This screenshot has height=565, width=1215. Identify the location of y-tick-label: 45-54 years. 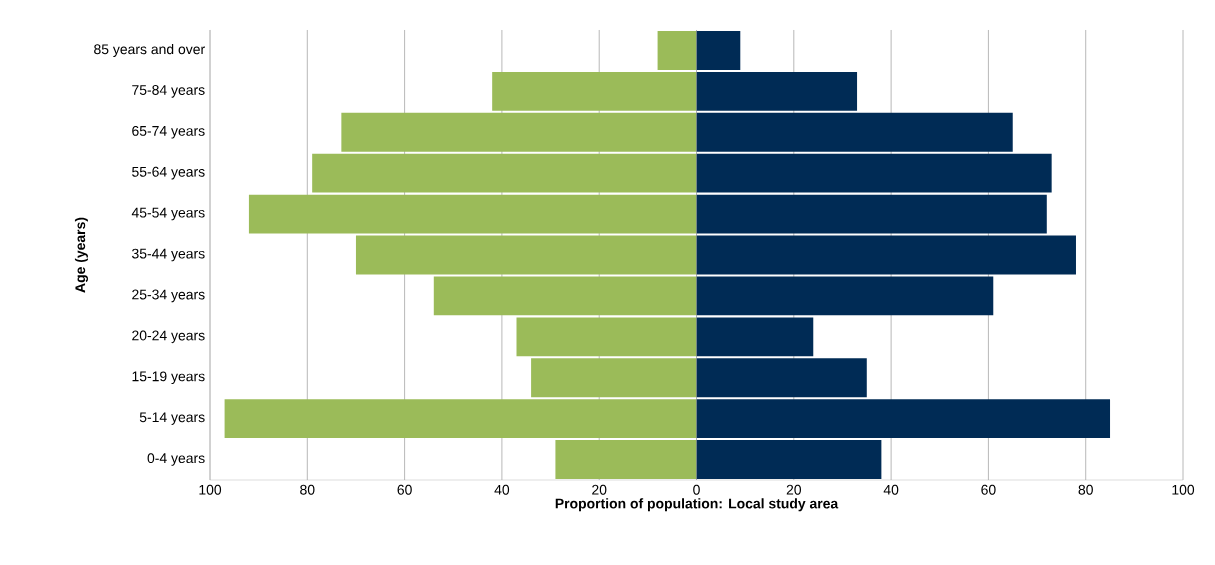
(168, 214).